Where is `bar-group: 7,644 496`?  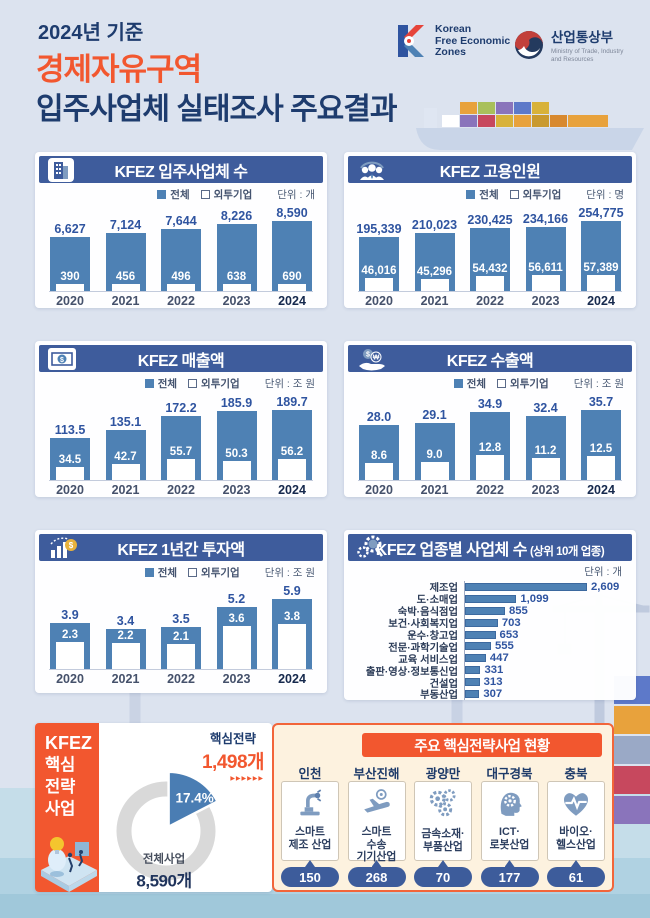 bar-group: 7,644 496 is located at coordinates (181, 252).